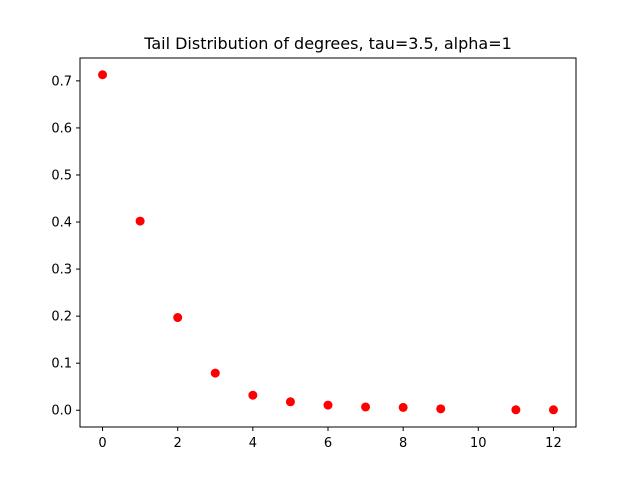 This screenshot has width=640, height=480. Describe the element at coordinates (61, 175) in the screenshot. I see `y-tick-label: 0.5` at that location.